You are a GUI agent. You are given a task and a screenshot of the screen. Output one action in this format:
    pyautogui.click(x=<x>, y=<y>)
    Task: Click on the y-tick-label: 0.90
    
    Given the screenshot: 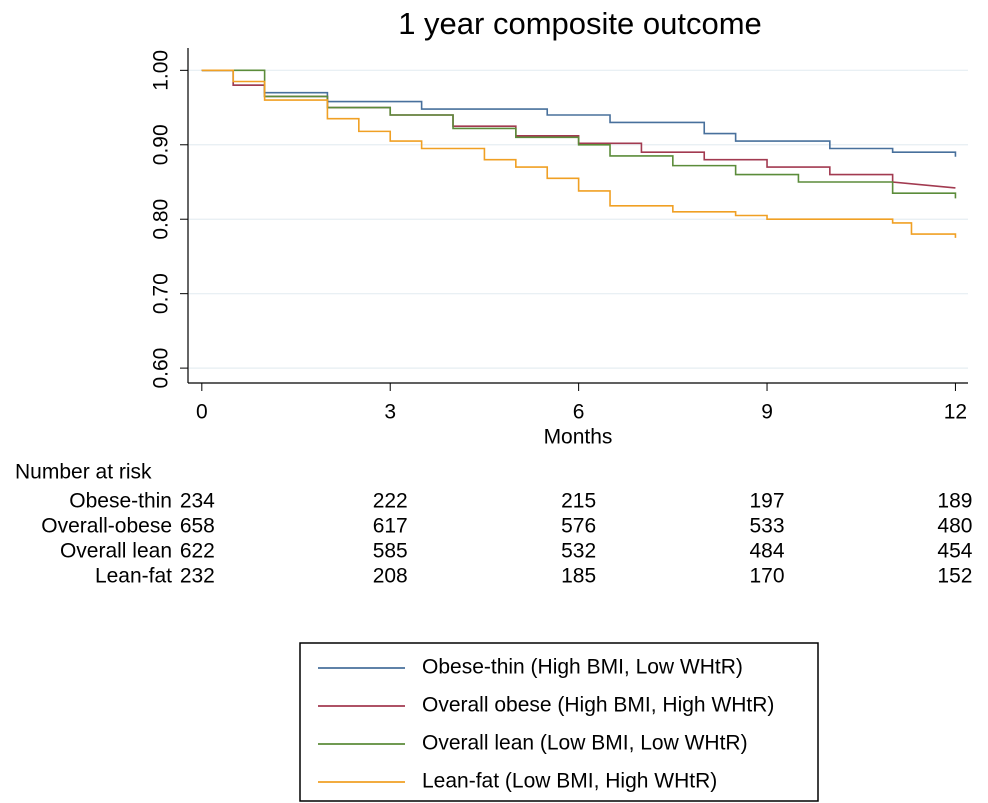 What is the action you would take?
    pyautogui.click(x=161, y=144)
    